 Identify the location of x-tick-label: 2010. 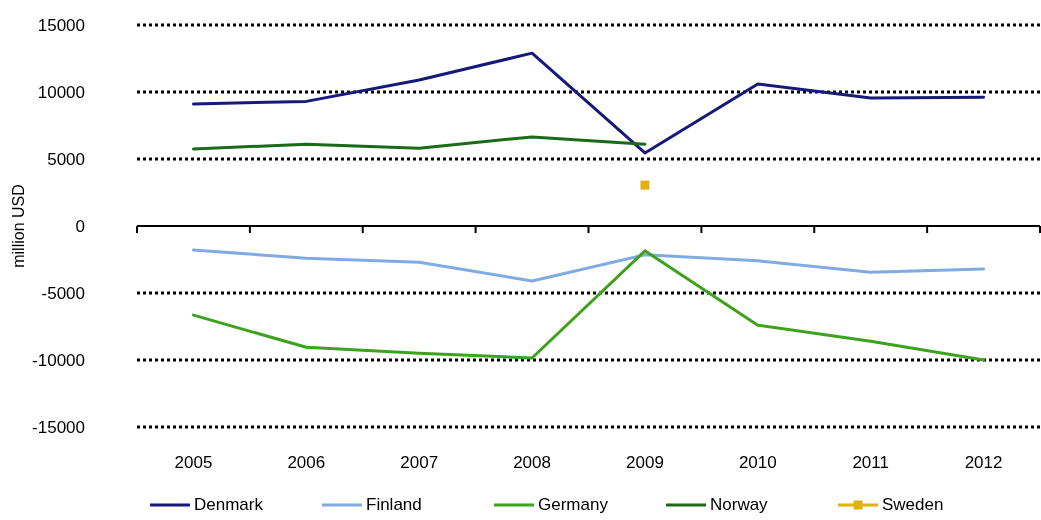
(757, 462).